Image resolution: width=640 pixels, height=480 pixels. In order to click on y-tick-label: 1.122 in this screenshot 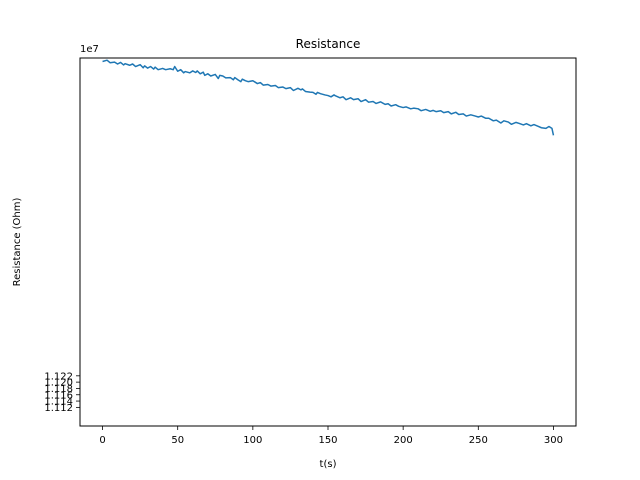, I will do `click(58, 376)`.